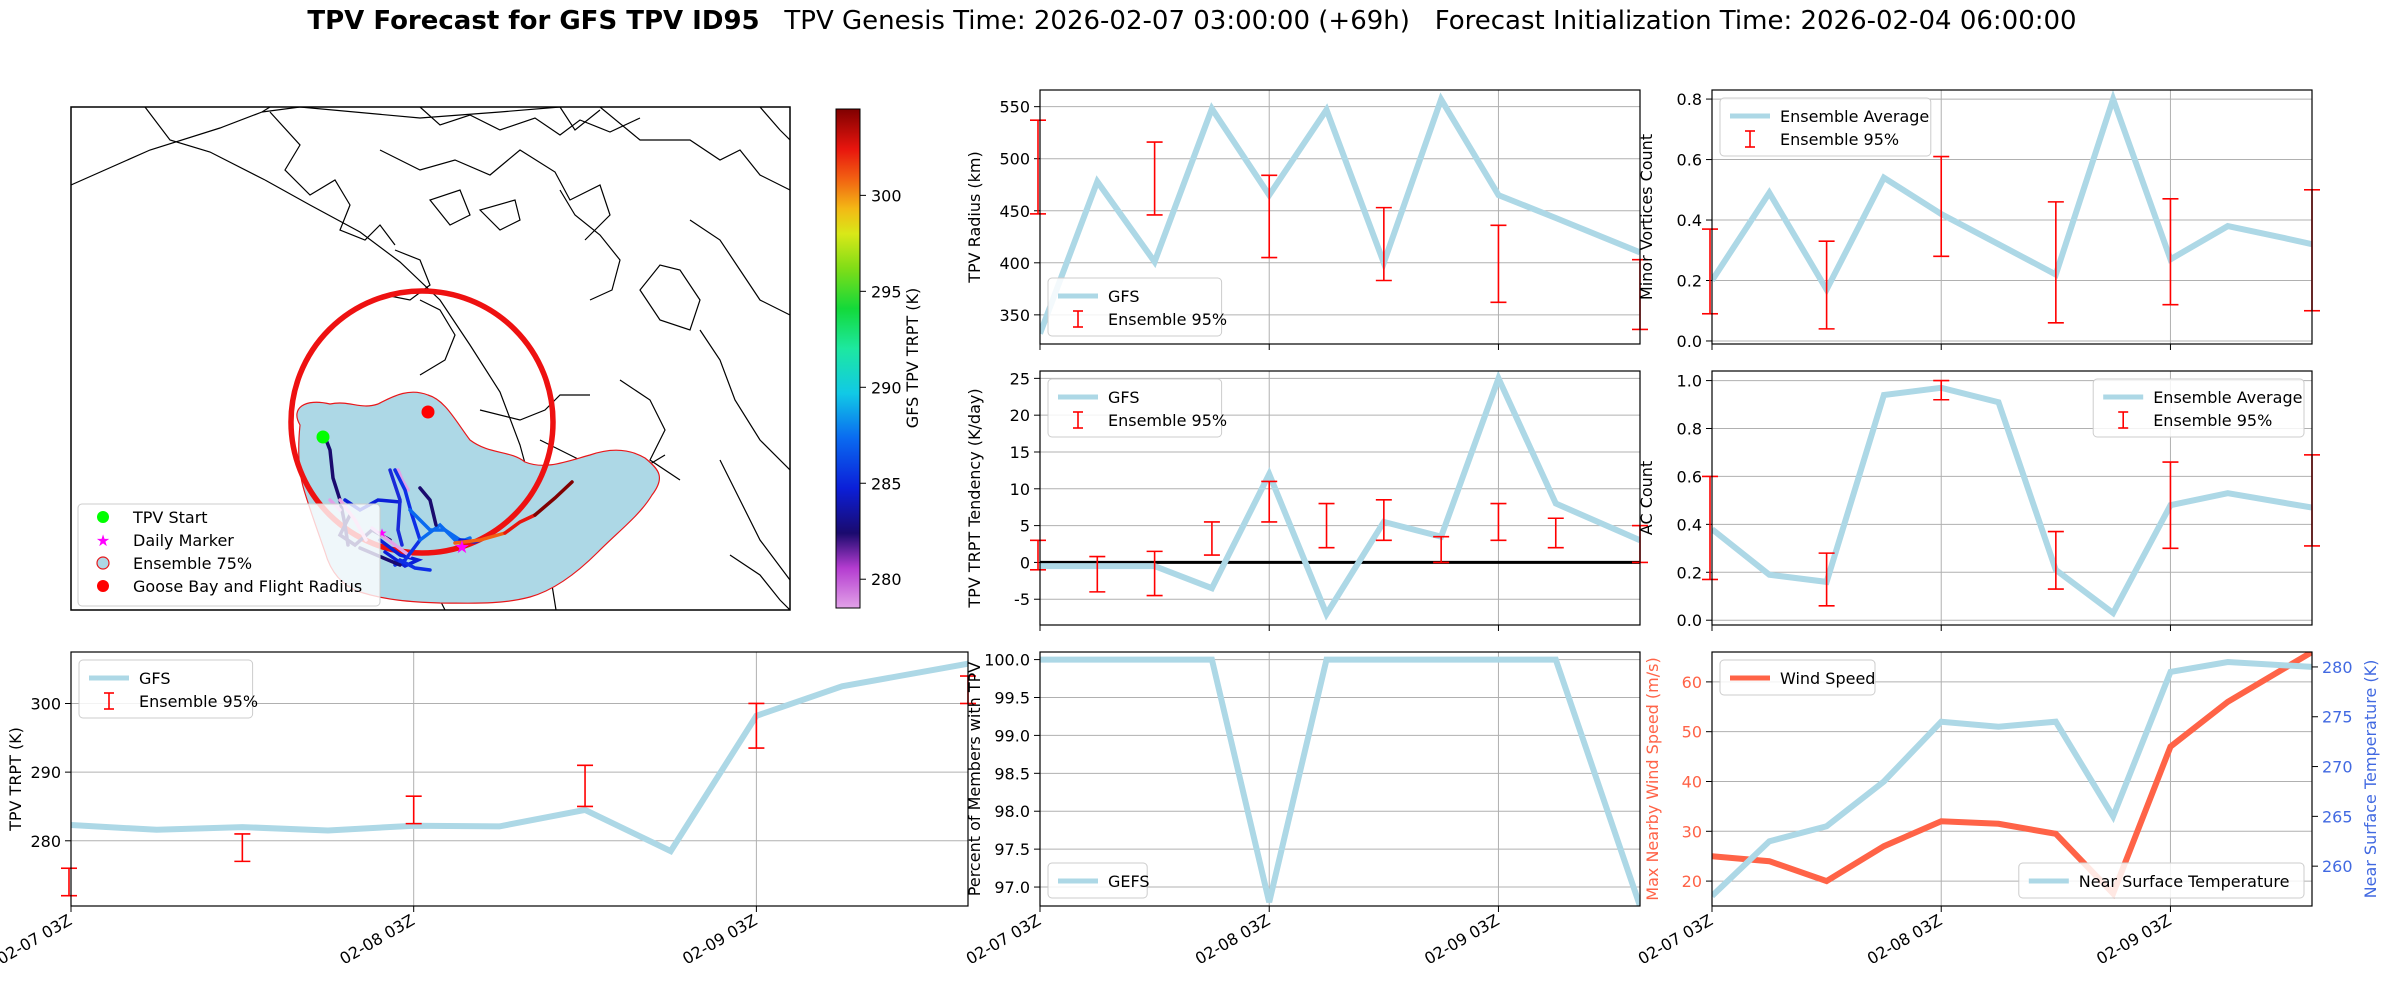 The image size is (2384, 982). What do you see at coordinates (1827, 678) in the screenshot?
I see `legend-label: Wind Speed` at bounding box center [1827, 678].